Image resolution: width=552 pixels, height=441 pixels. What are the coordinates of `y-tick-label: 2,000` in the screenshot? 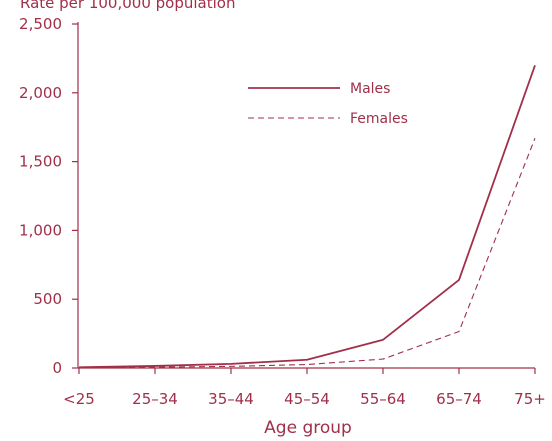 It's located at (40, 93).